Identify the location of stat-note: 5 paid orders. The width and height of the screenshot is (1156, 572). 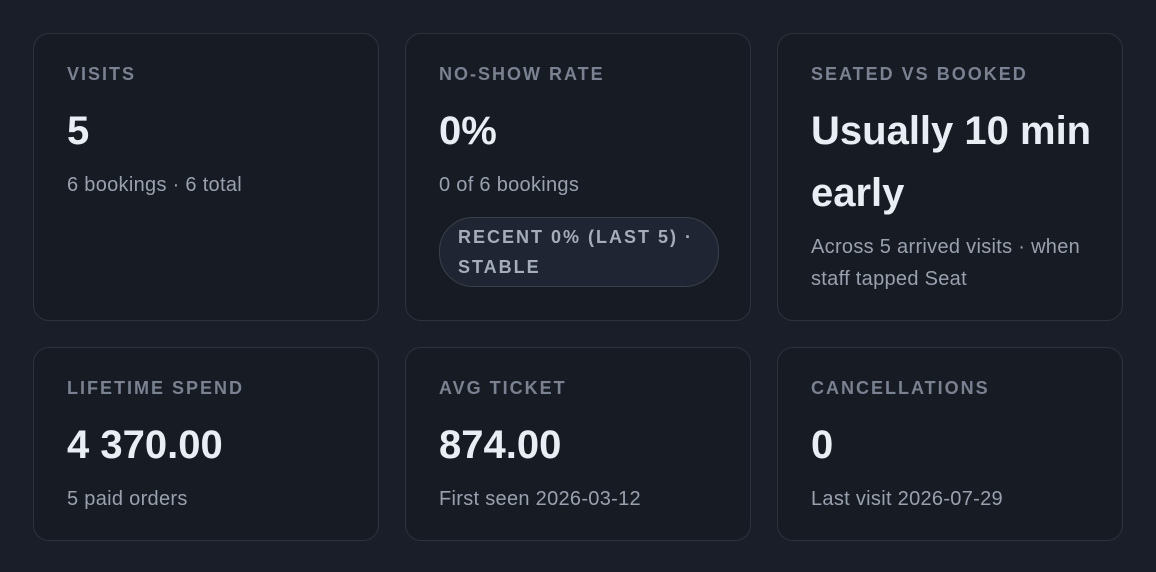
(127, 499).